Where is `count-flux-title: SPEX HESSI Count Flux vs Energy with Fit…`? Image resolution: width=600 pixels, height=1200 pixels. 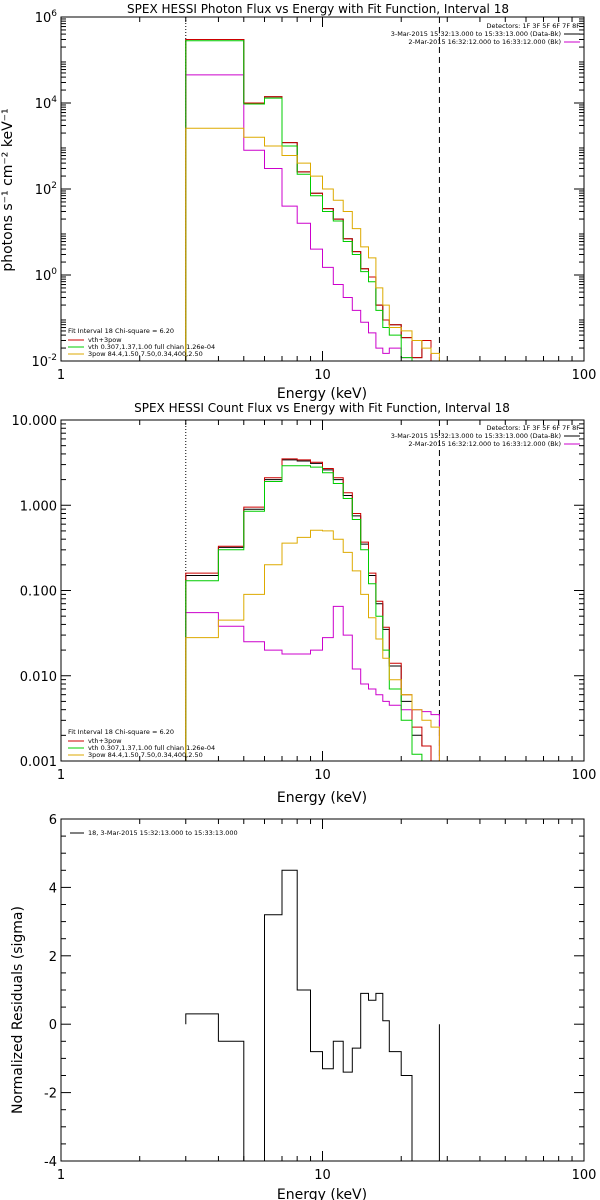
count-flux-title: SPEX HESSI Count Flux vs Energy with Fit… is located at coordinates (322, 408).